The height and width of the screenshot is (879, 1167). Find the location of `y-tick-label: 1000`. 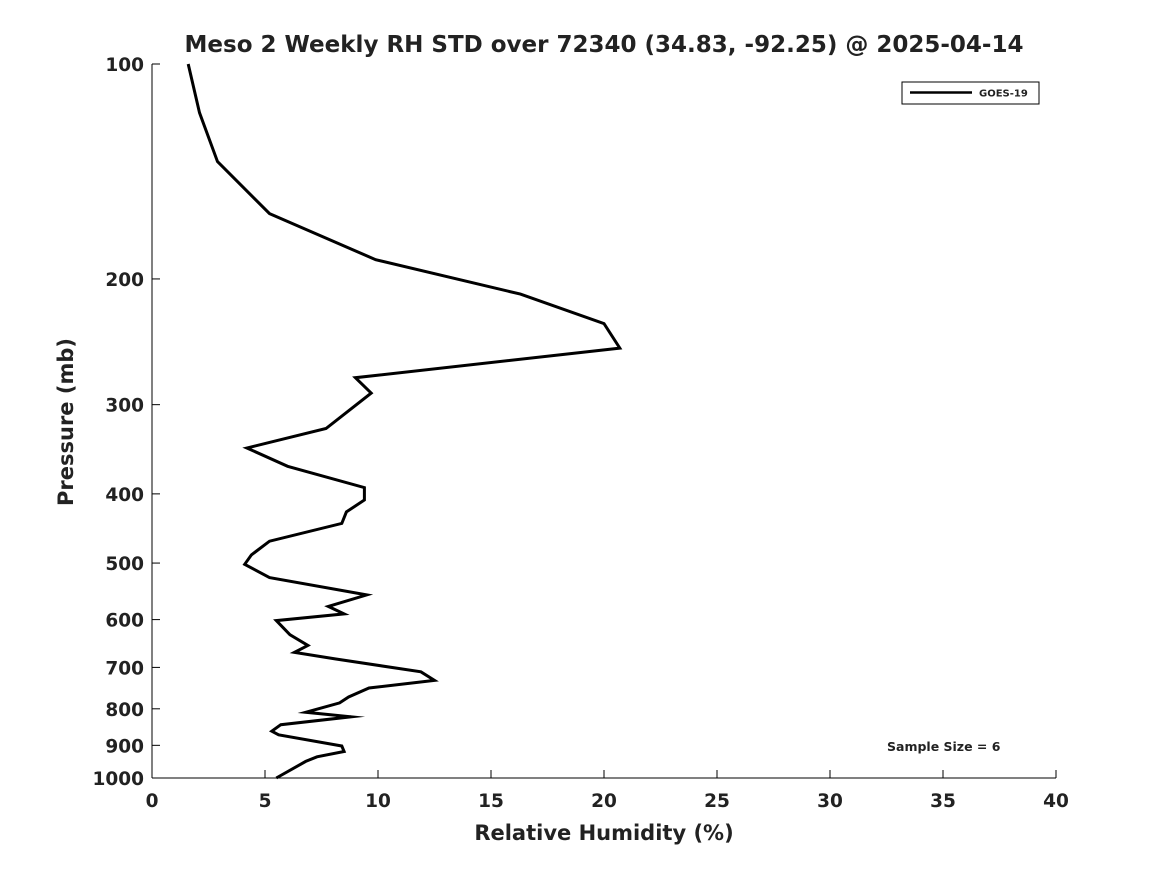

y-tick-label: 1000 is located at coordinates (119, 779).